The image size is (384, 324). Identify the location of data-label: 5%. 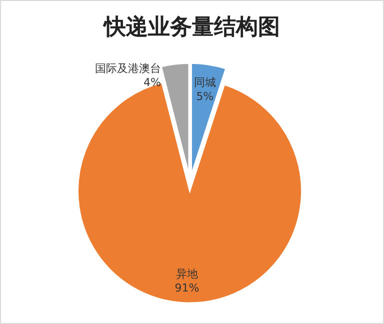
(205, 96).